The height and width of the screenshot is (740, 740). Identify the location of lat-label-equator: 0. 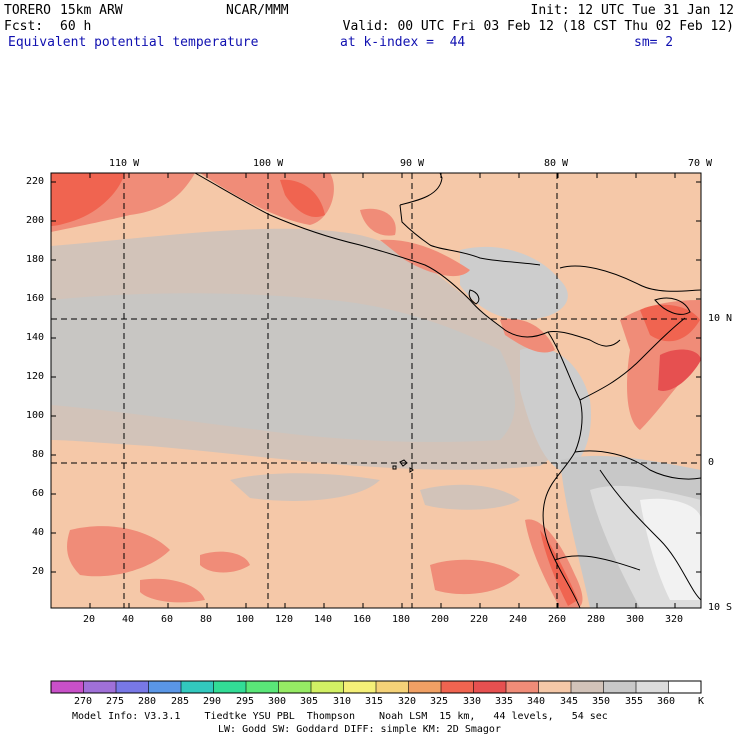
(711, 462).